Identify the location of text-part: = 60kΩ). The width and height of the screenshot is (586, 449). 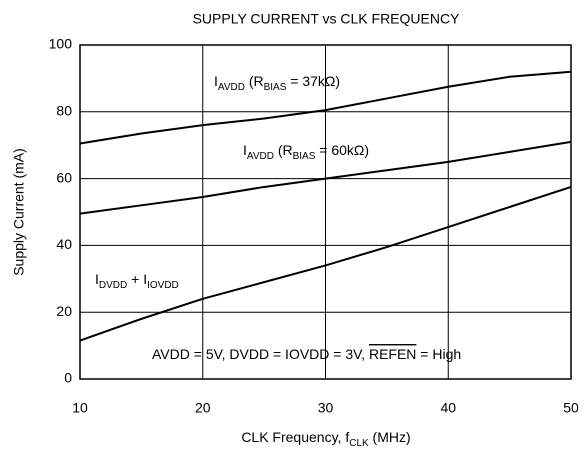
(342, 150).